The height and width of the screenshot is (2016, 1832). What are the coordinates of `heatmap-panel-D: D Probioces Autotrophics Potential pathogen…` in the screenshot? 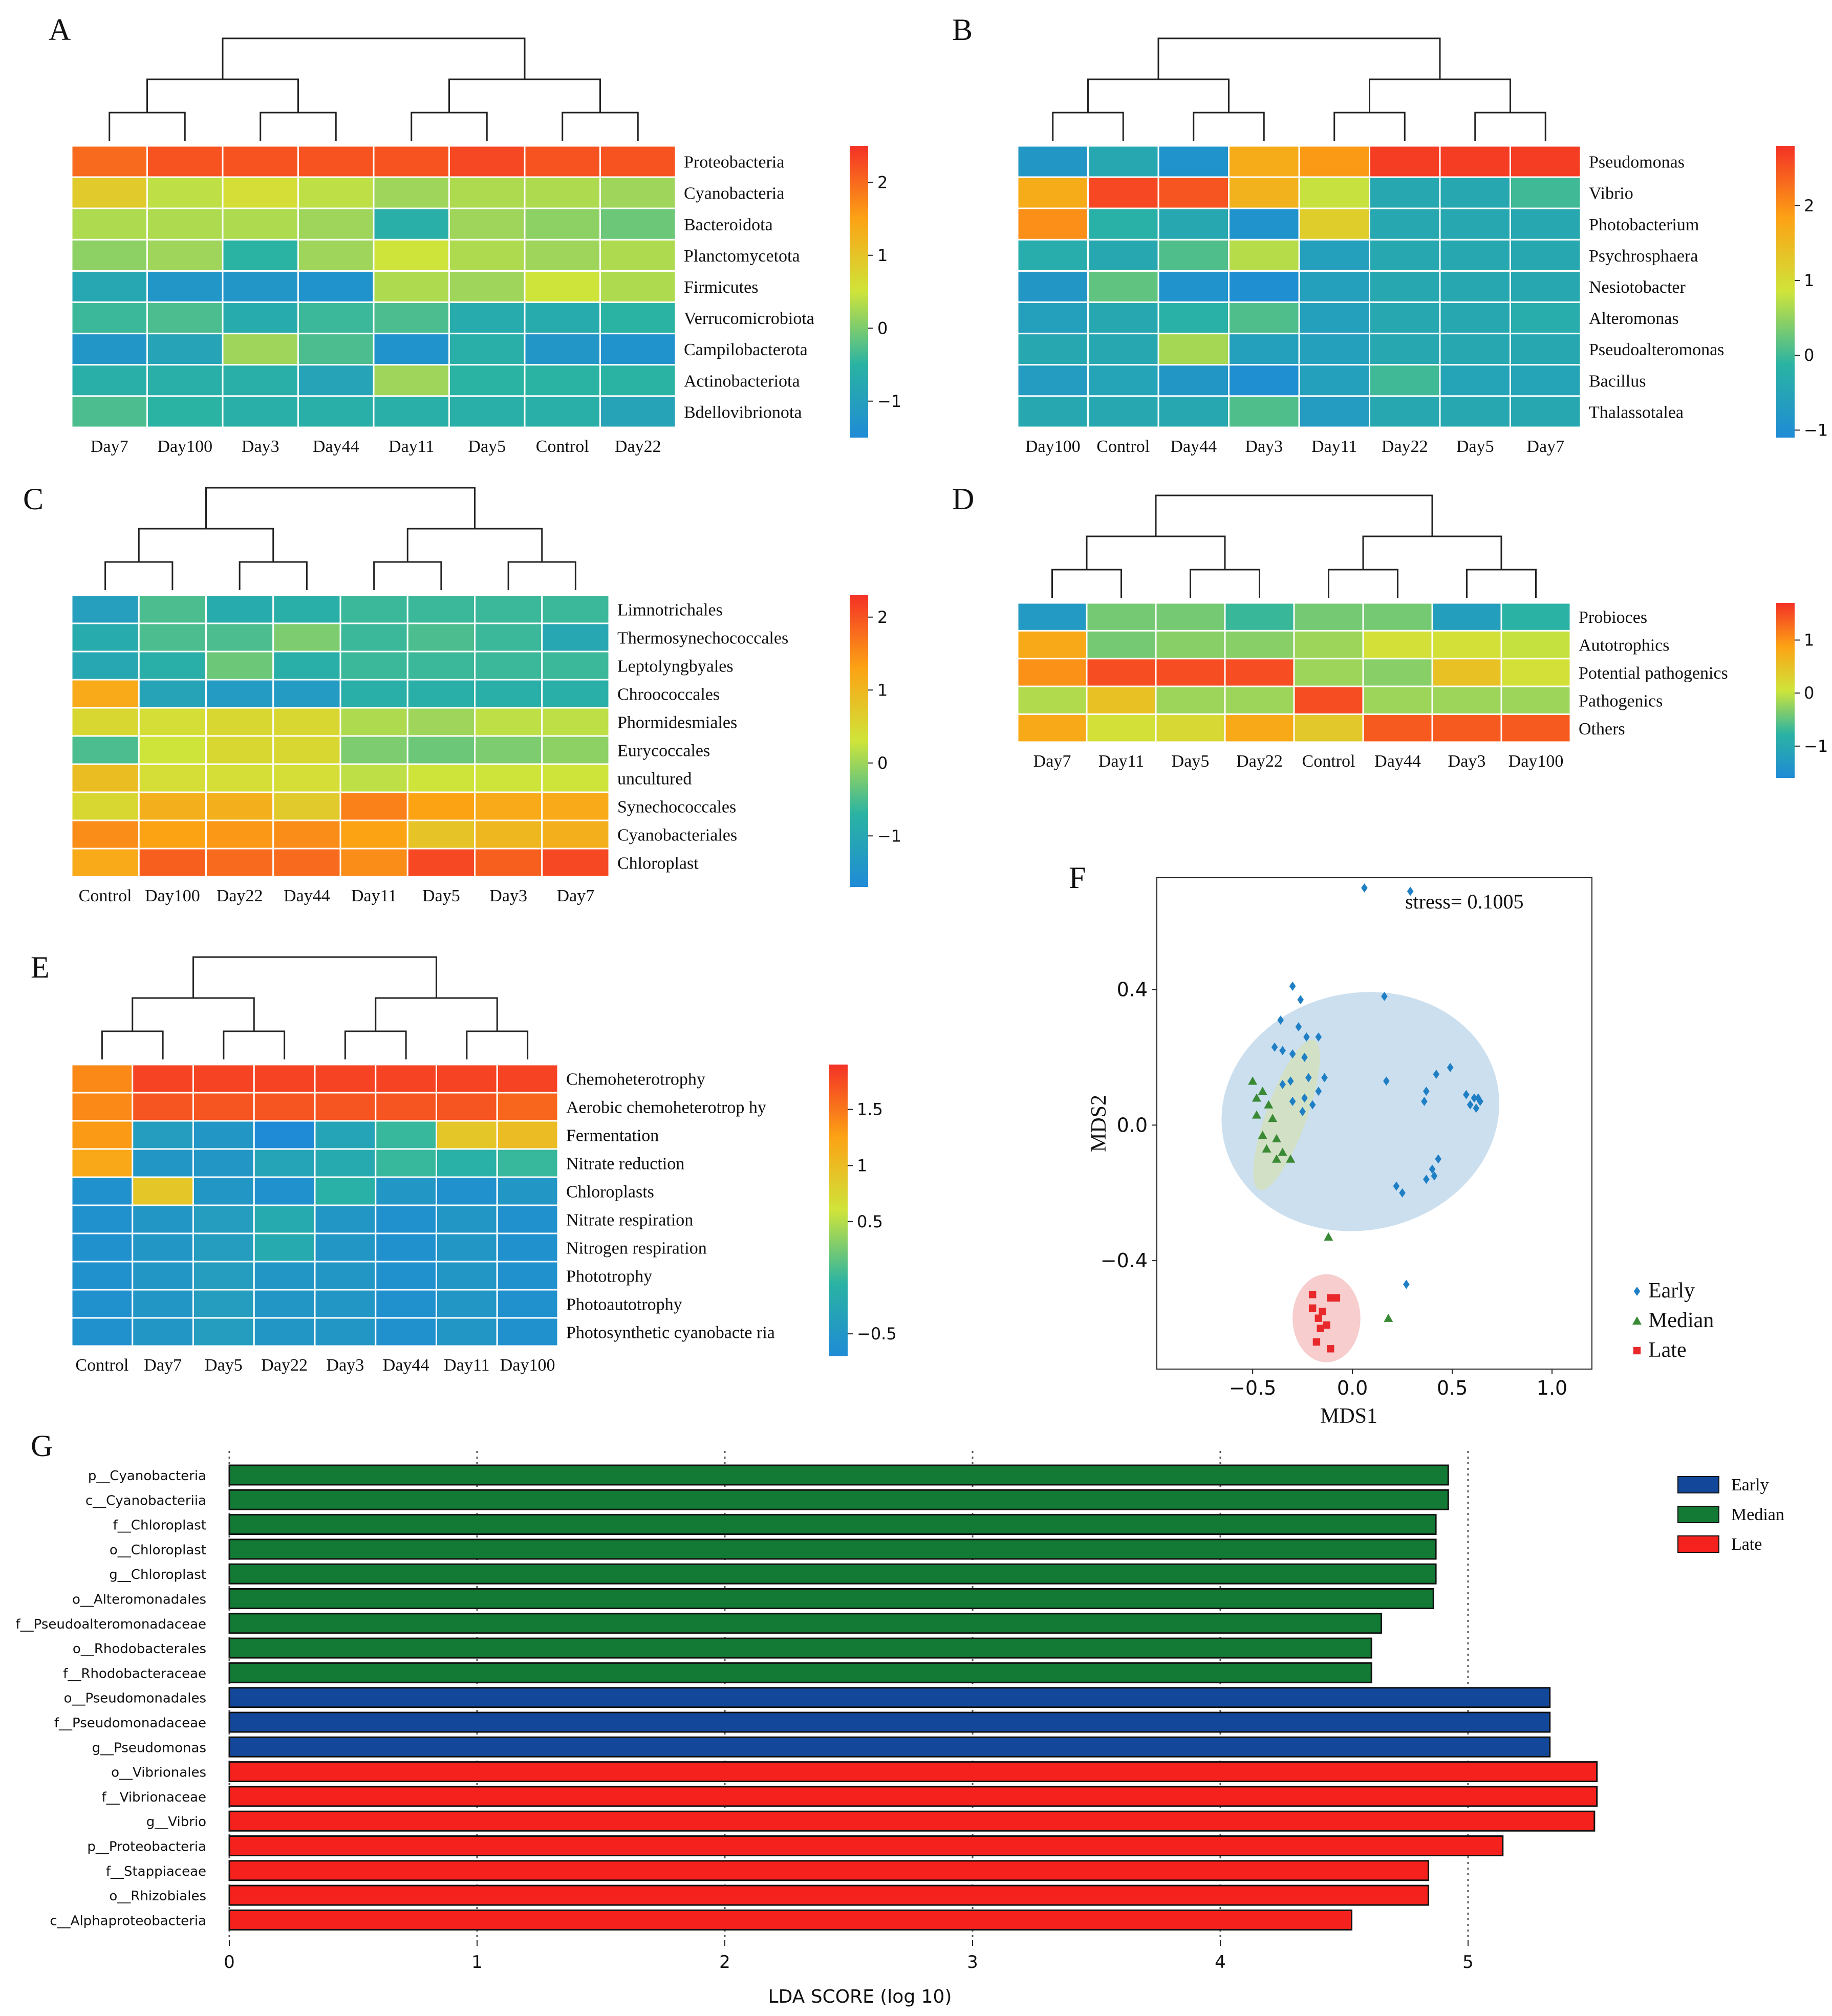 It's located at (1390, 630).